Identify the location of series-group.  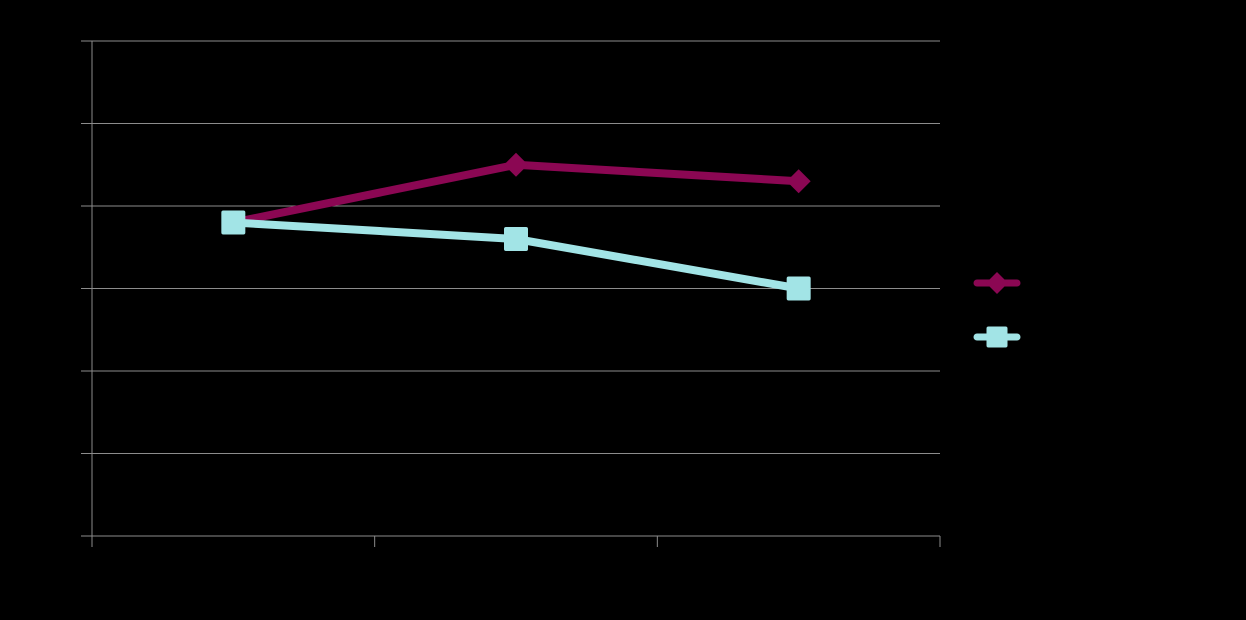
(516, 226).